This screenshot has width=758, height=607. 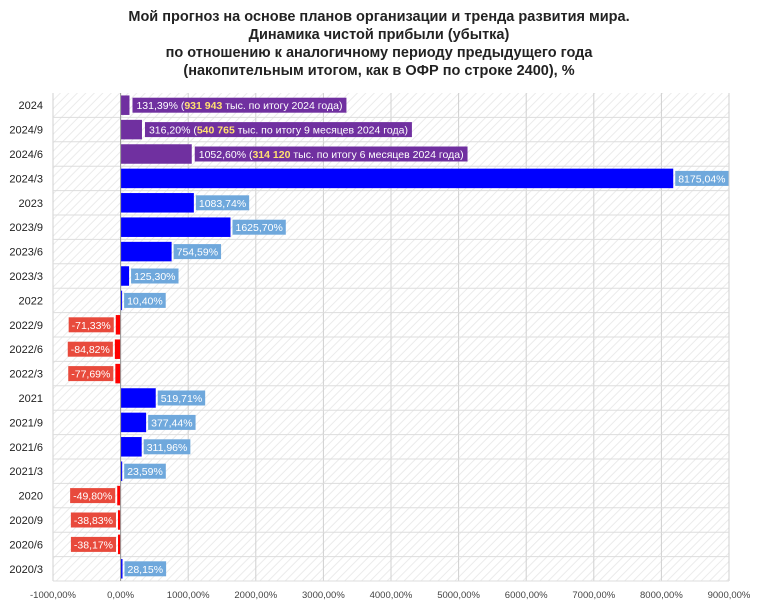 I want to click on y-category-label: 2024/3, so click(x=26, y=179).